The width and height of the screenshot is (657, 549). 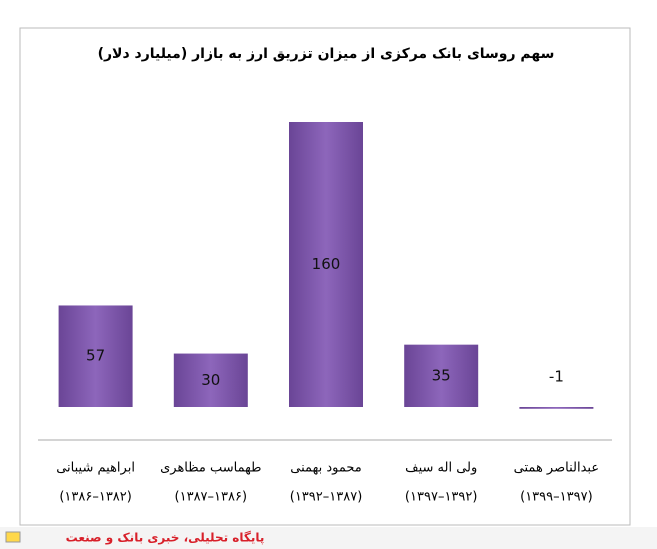 What do you see at coordinates (211, 497) in the screenshot?
I see `x-tick-period: (۱۳۸۶–۱۳۸۷)` at bounding box center [211, 497].